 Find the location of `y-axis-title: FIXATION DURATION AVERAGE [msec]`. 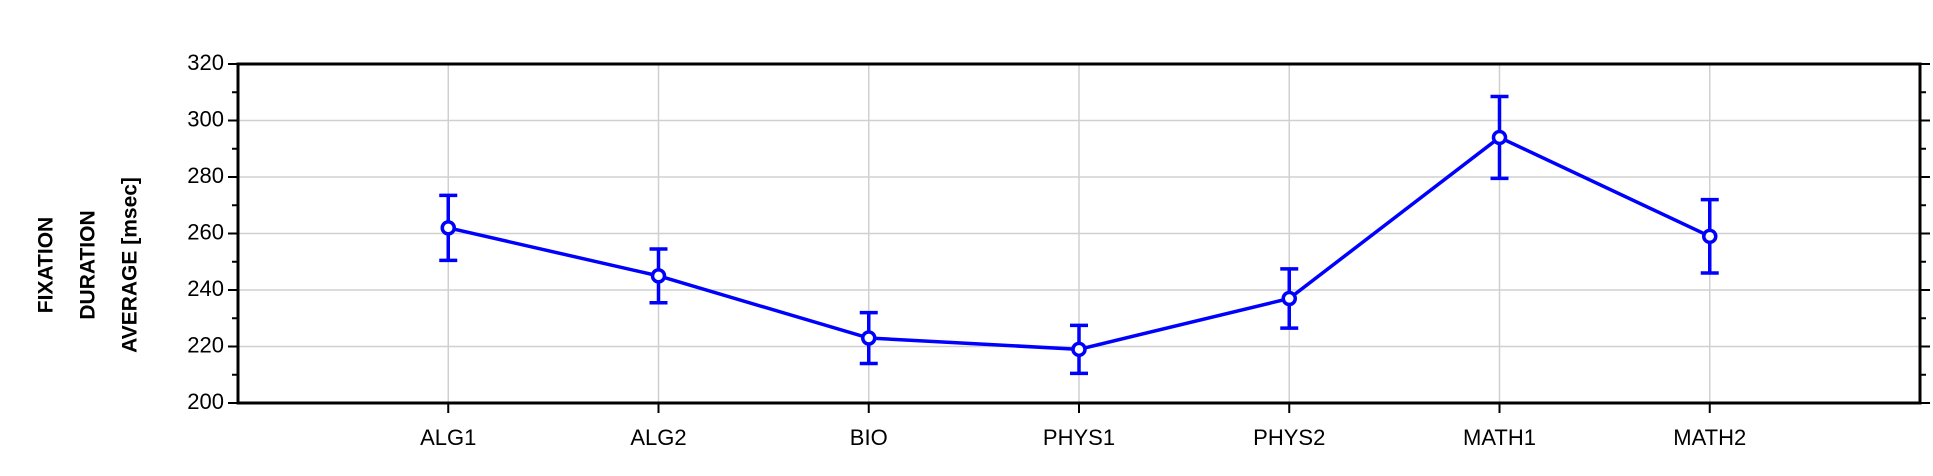

y-axis-title: FIXATION DURATION AVERAGE [msec] is located at coordinates (88, 265).